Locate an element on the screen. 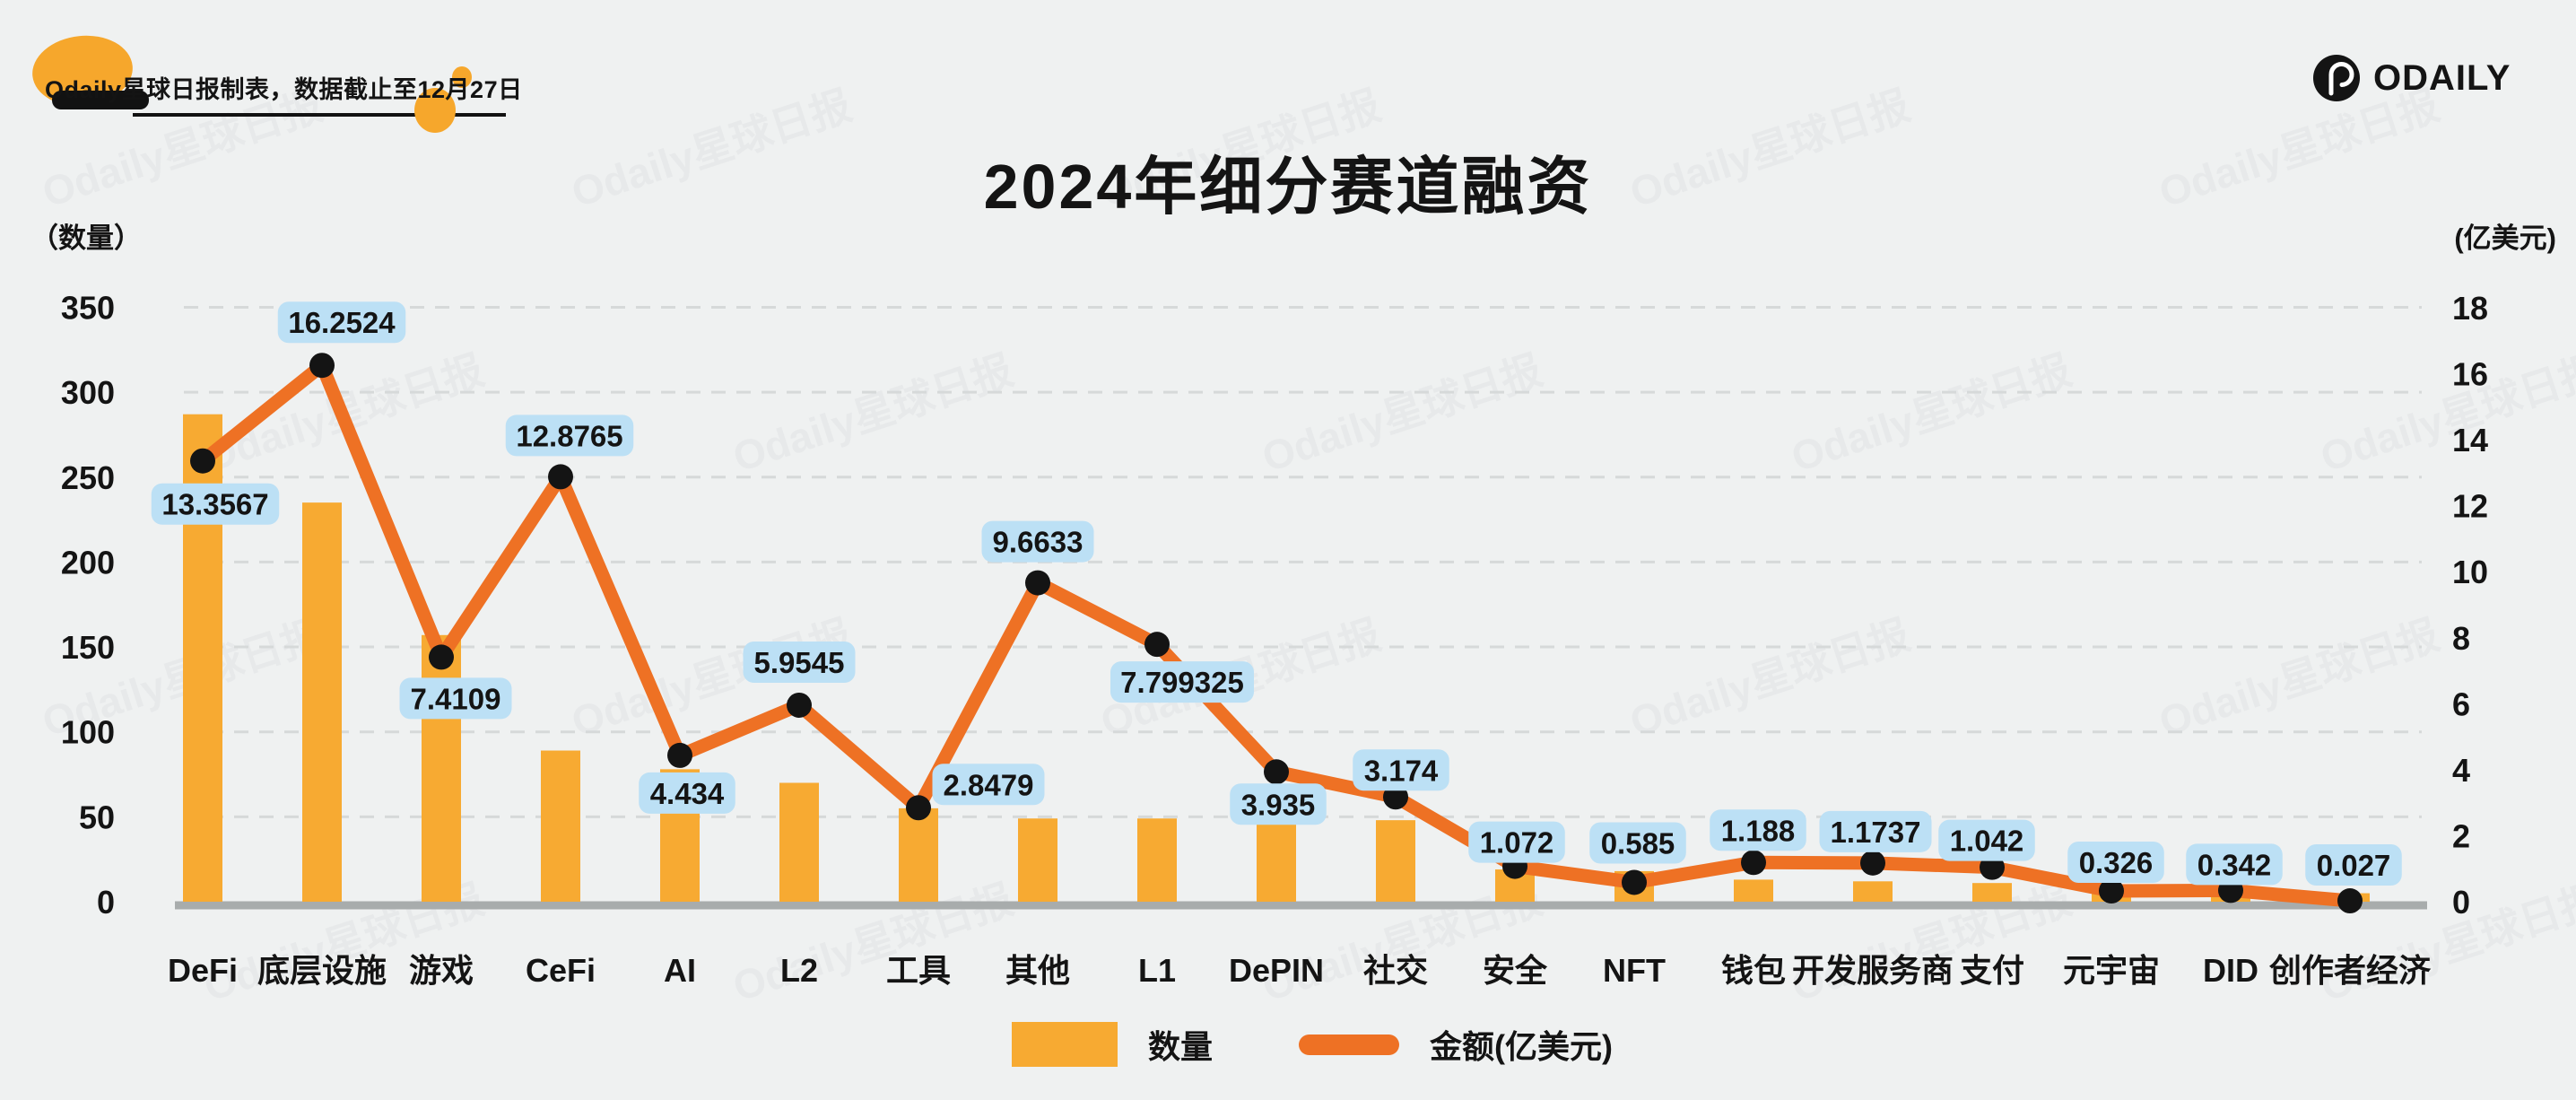 The height and width of the screenshot is (1100, 2576). line-dot-元宇宙 is located at coordinates (2111, 891).